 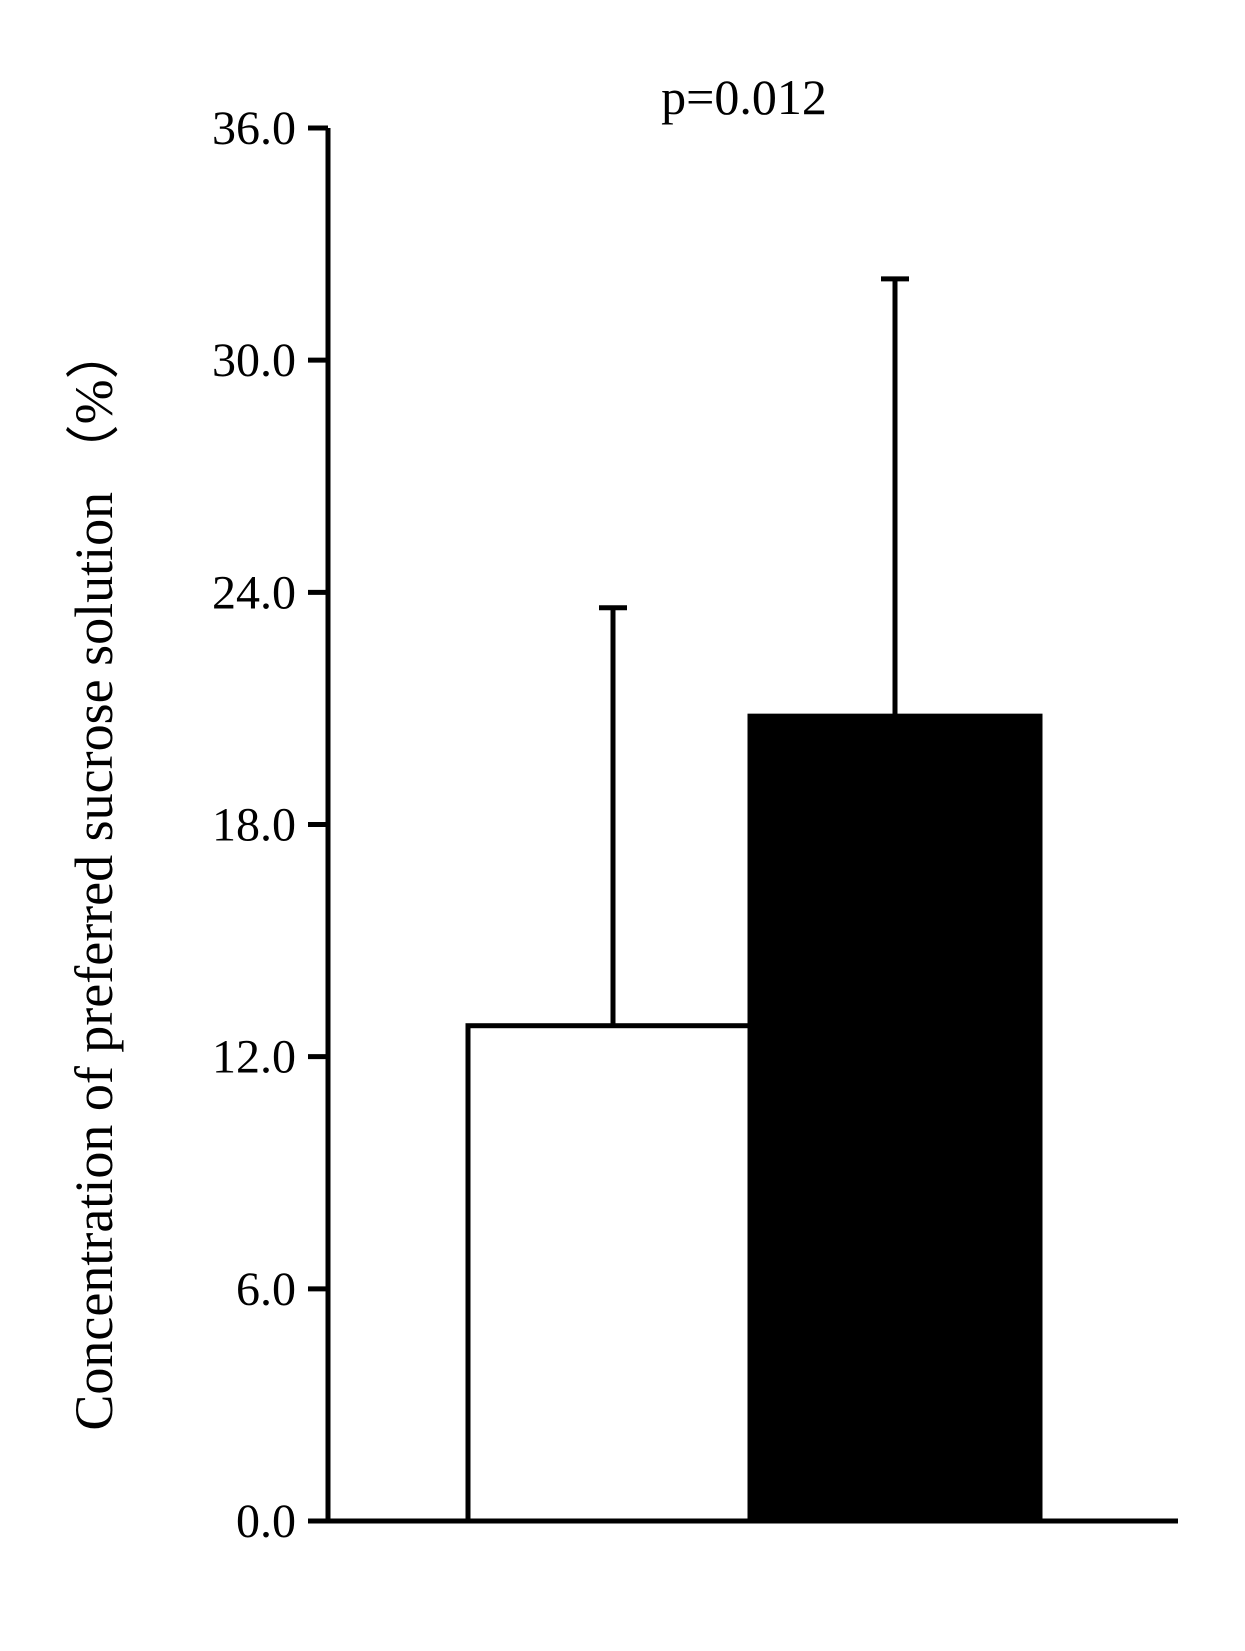 What do you see at coordinates (266, 1289) in the screenshot?
I see `y-tick-label: 6.0` at bounding box center [266, 1289].